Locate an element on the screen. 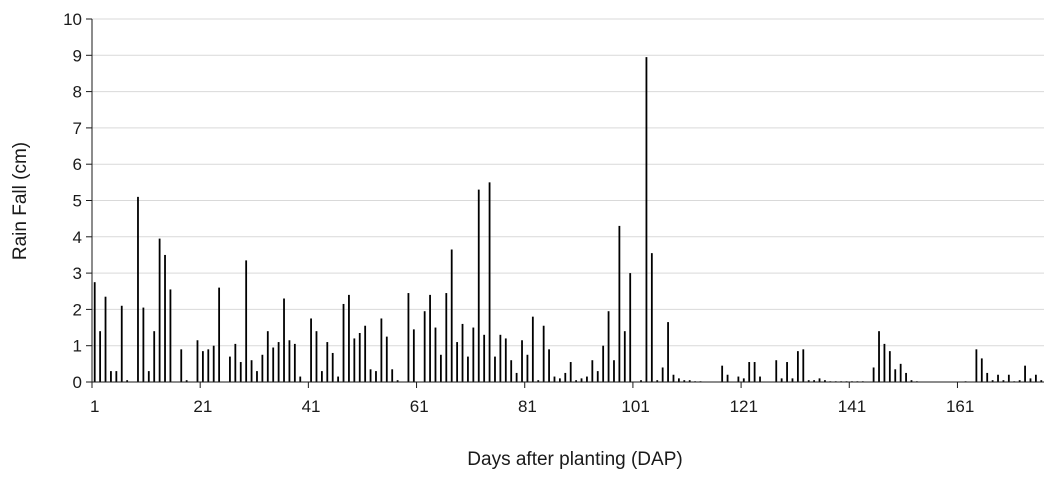 This screenshot has height=477, width=1057. x-tick-label: 141 is located at coordinates (852, 406).